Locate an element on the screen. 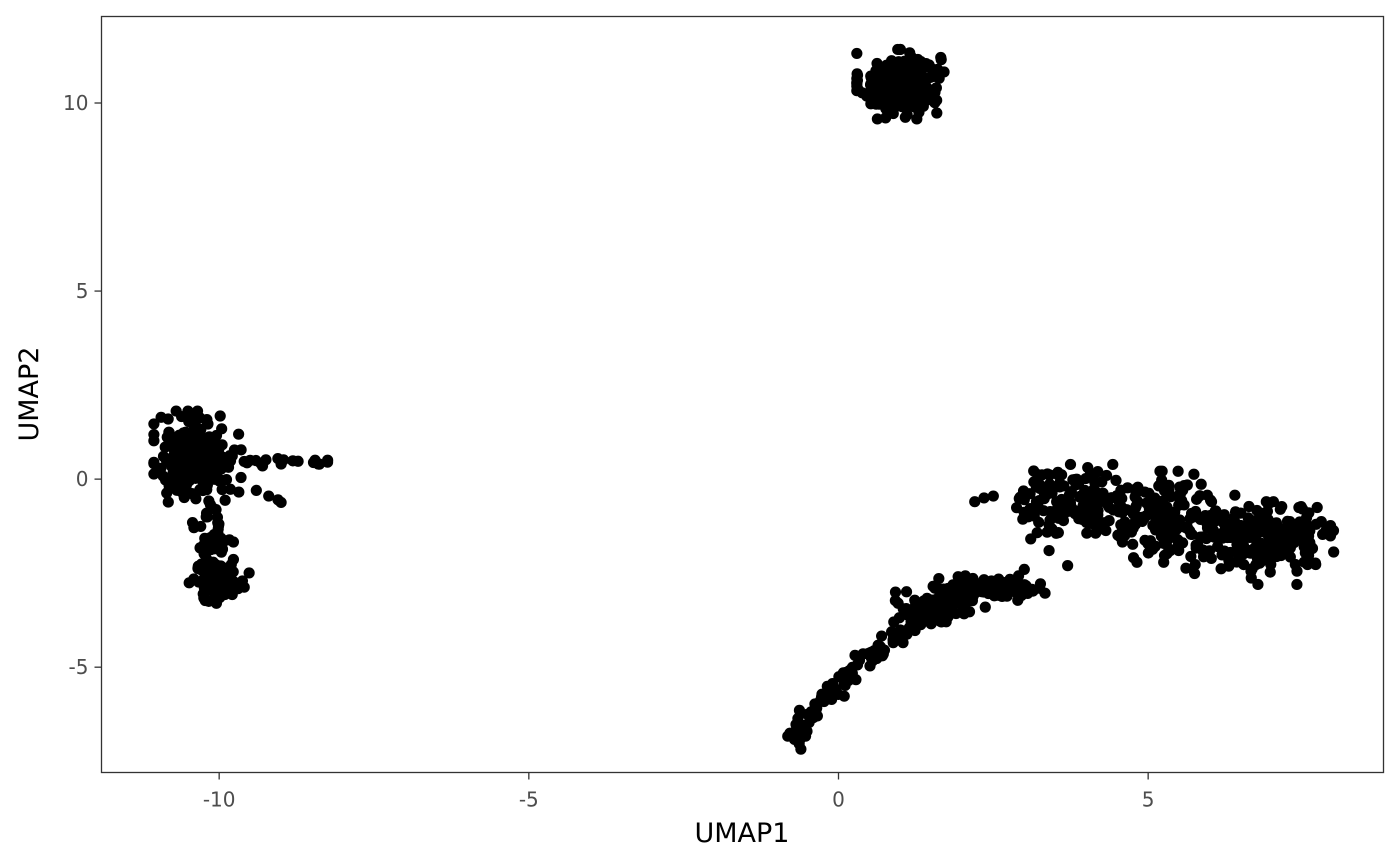 This screenshot has width=1400, height=865. x-tick-label: 0 is located at coordinates (838, 800).